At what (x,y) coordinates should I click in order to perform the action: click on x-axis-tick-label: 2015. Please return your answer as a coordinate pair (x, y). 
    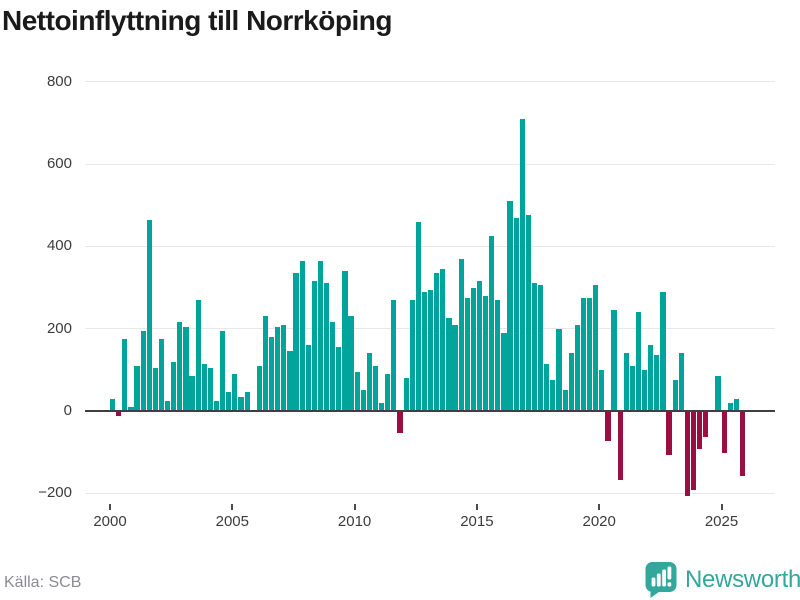
    Looking at the image, I should click on (477, 521).